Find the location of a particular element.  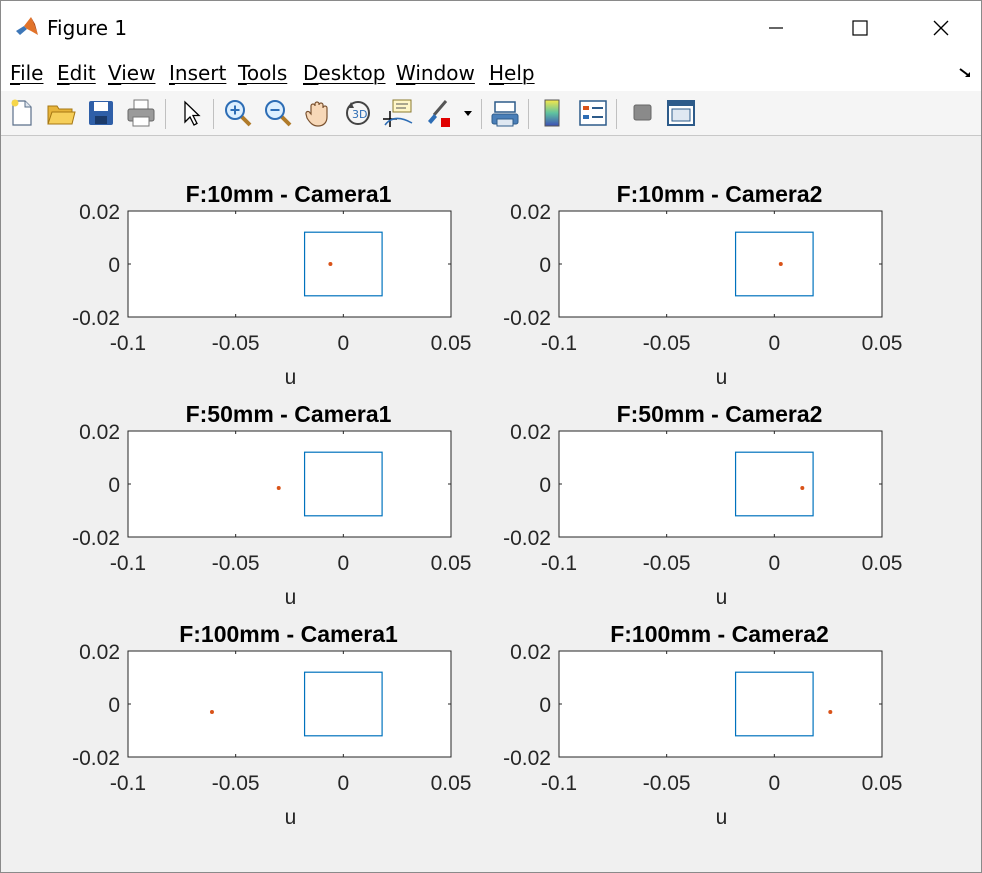

data-cursor-button is located at coordinates (398, 113).